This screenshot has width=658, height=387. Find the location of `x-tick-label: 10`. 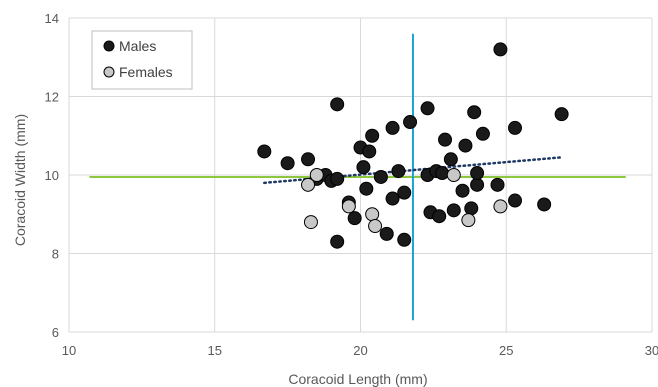

x-tick-label: 10 is located at coordinates (69, 350).